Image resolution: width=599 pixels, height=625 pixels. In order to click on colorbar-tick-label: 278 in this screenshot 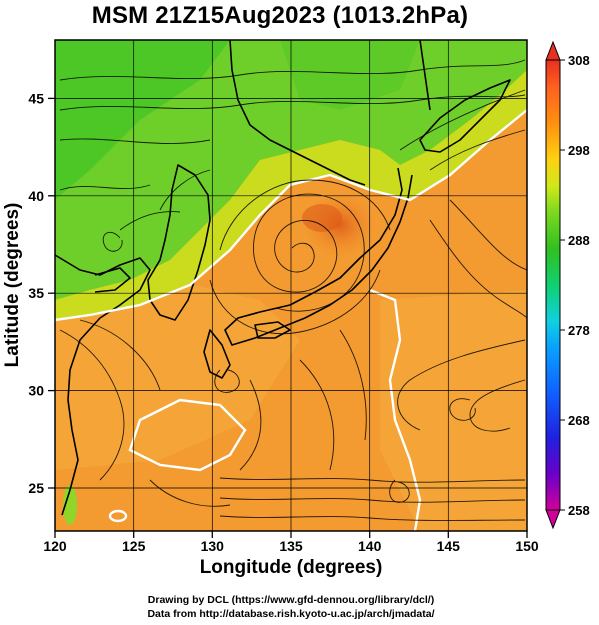, I will do `click(579, 330)`.